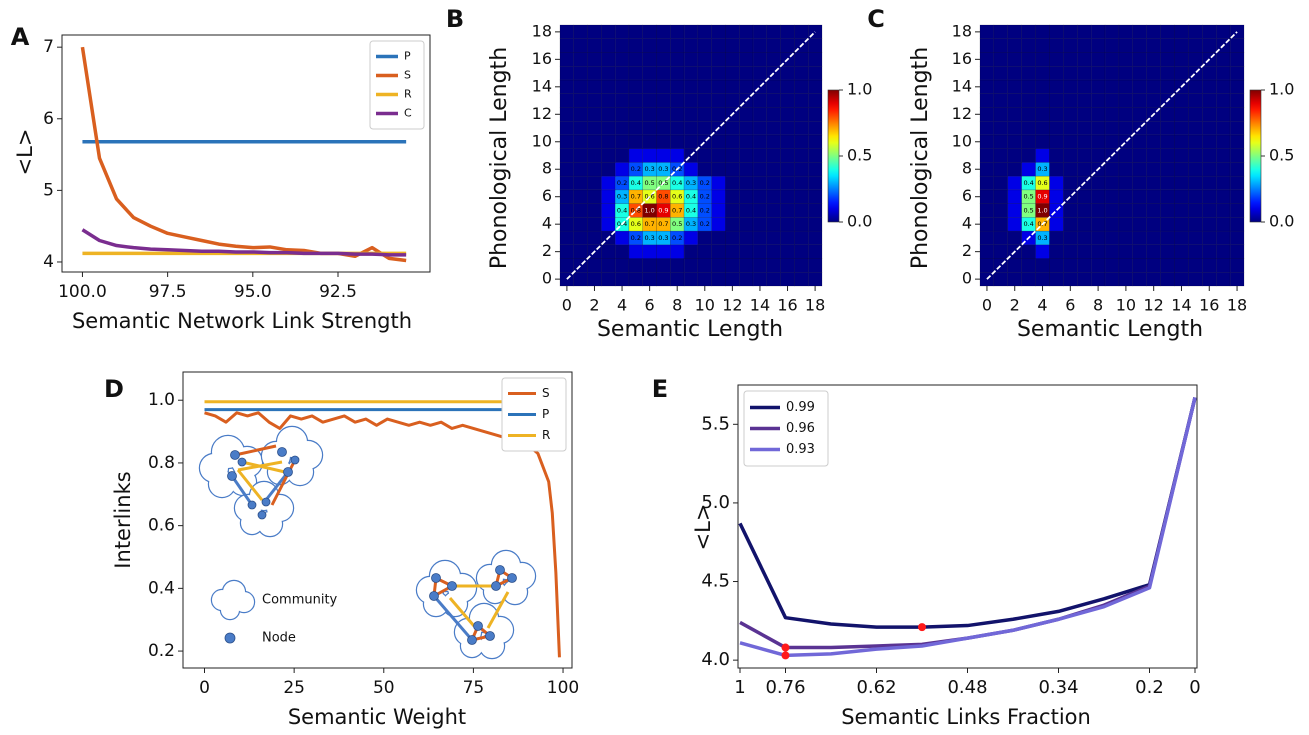 The height and width of the screenshot is (735, 1309). Describe the element at coordinates (1042, 305) in the screenshot. I see `x-tick-label: 4` at that location.